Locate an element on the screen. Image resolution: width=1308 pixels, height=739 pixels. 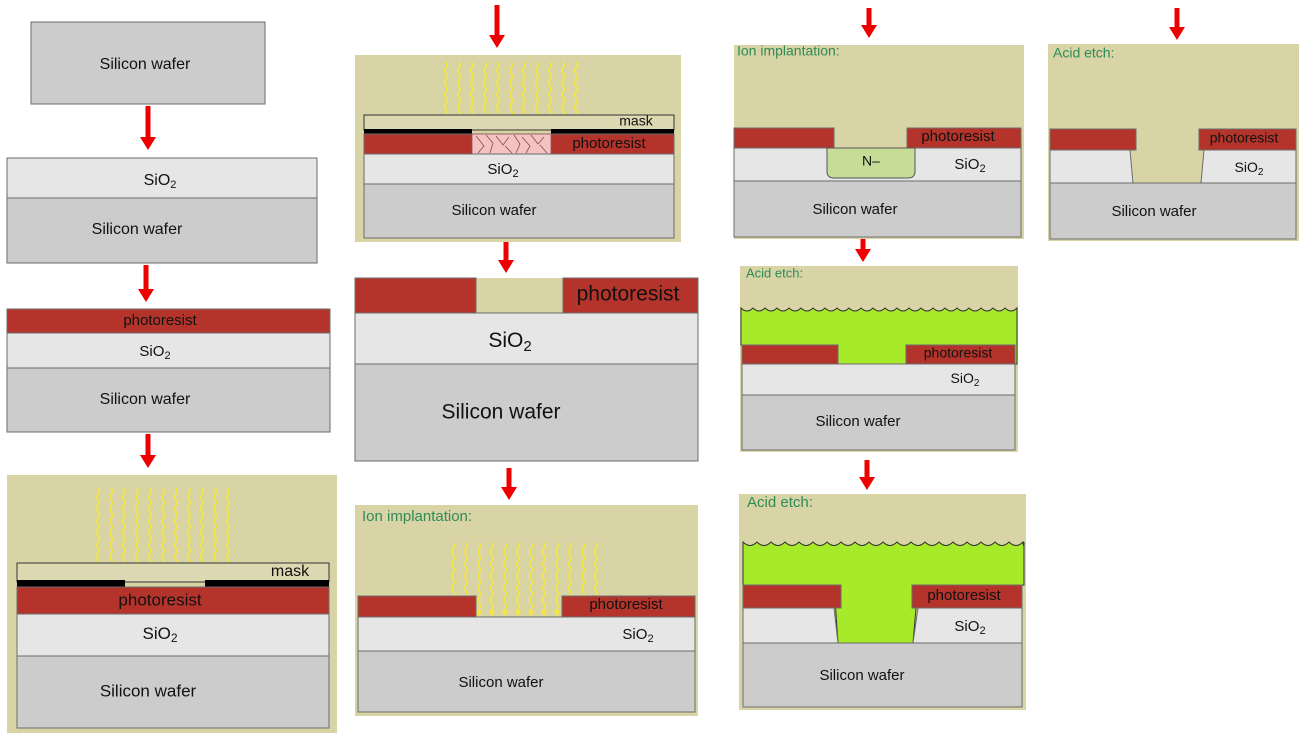
exposed-resist-cracks is located at coordinates (511, 144).